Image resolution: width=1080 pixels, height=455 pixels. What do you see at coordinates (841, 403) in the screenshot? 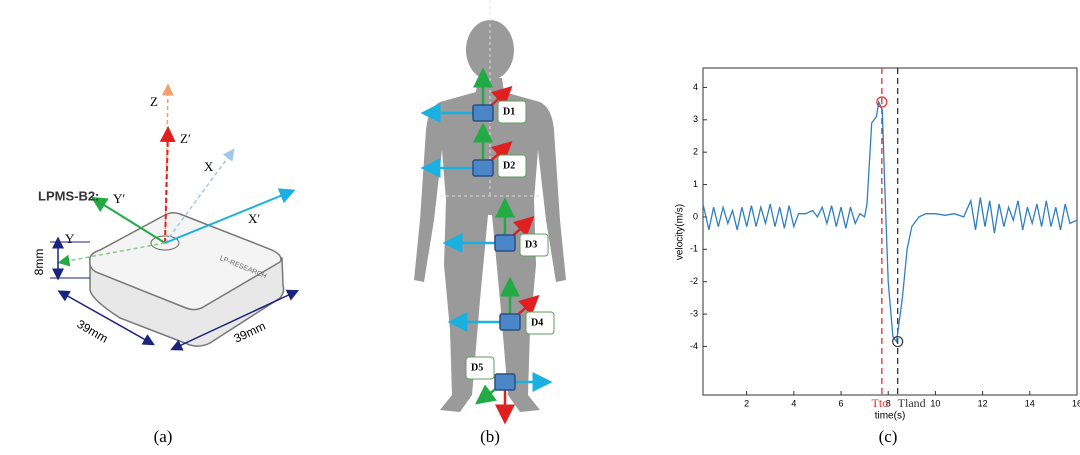
I see `x-tick-label: 6` at bounding box center [841, 403].